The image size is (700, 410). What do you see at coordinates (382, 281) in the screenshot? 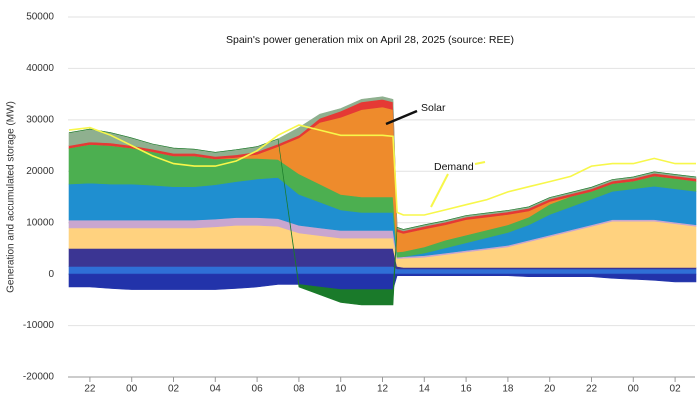
I see `area` at bounding box center [382, 281].